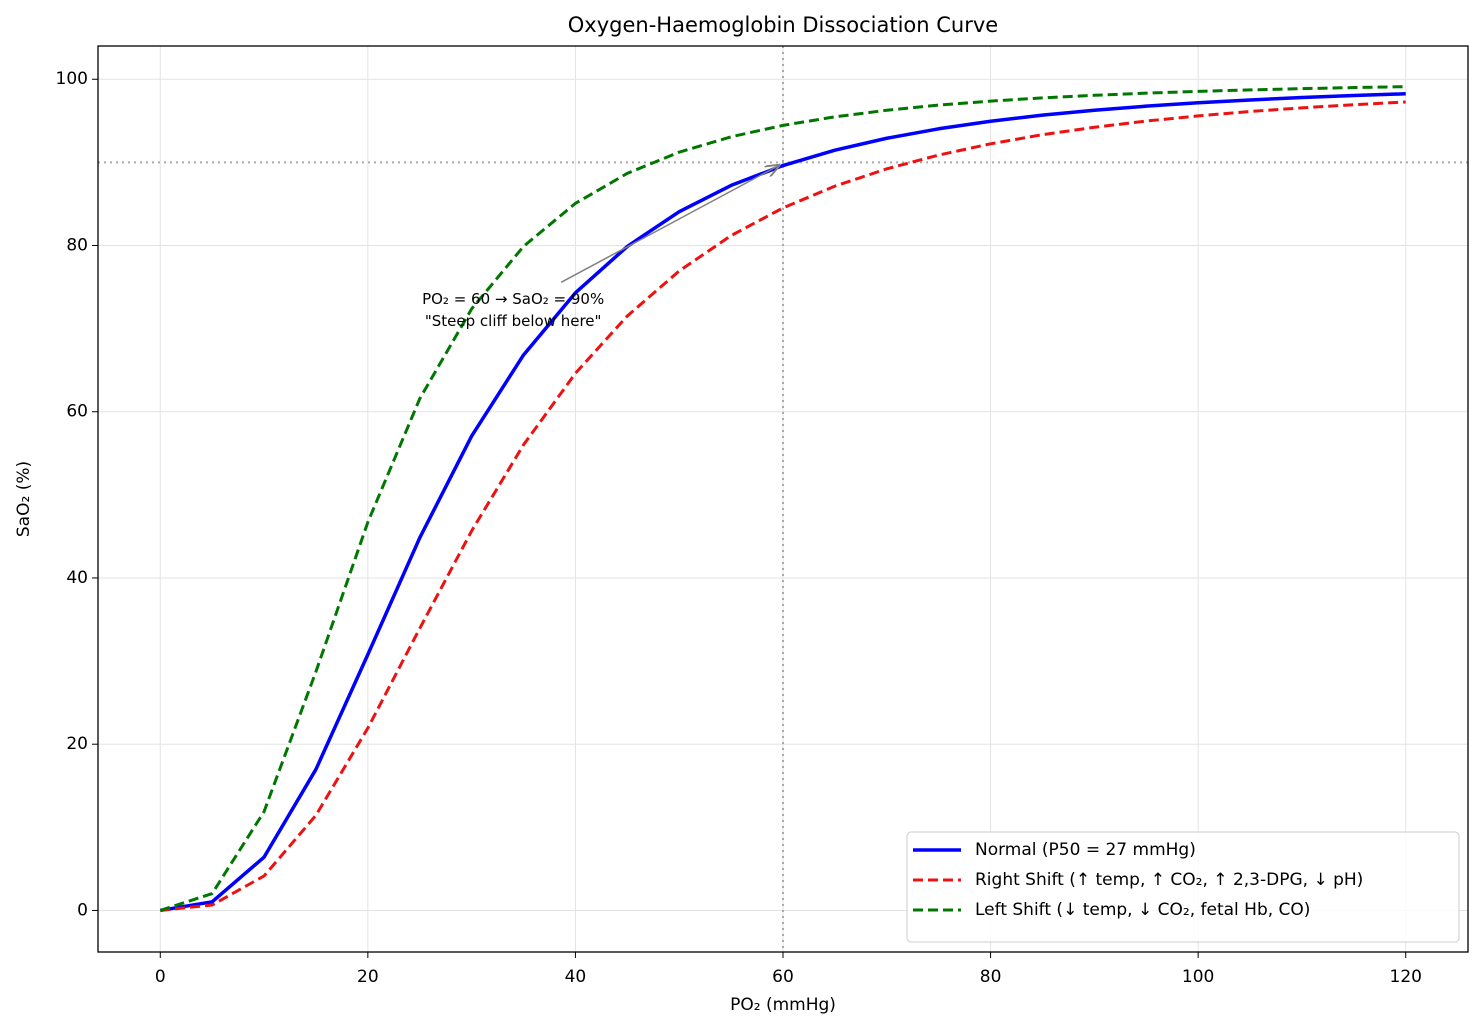 The height and width of the screenshot is (1035, 1484). I want to click on annotation-text: PO₂ = 60 → SaO₂ = 90%, so click(513, 299).